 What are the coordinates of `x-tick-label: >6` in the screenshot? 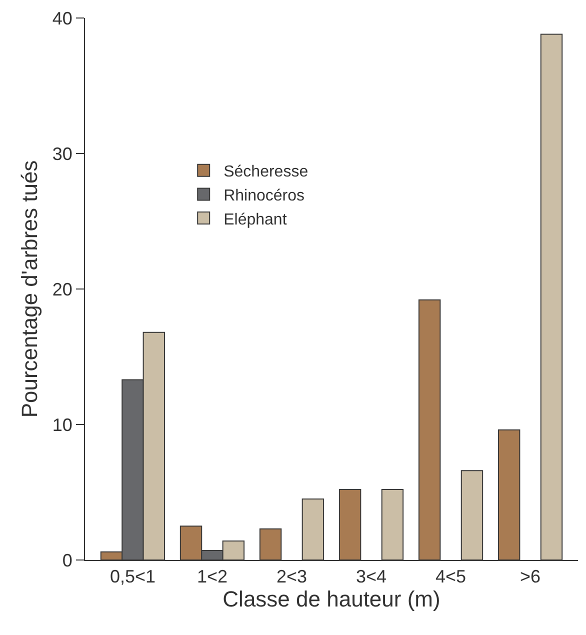 It's located at (530, 576).